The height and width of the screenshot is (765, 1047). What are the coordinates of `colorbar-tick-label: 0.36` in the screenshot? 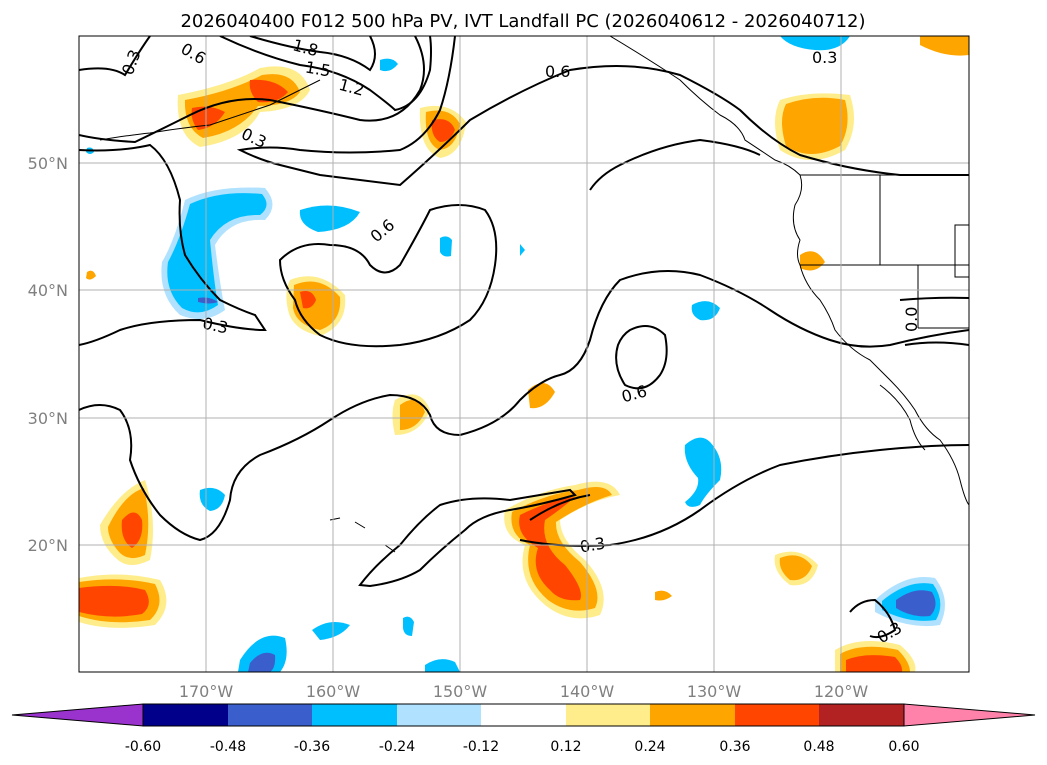 It's located at (734, 747).